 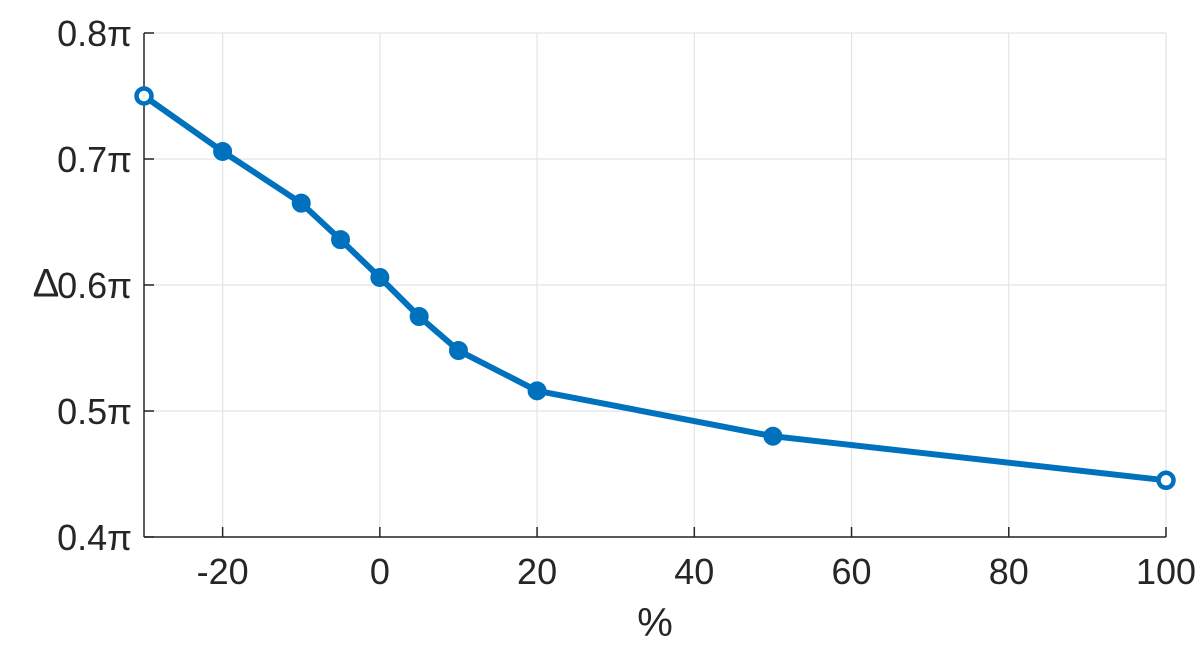 I want to click on x-tick-label: 40, so click(x=694, y=571).